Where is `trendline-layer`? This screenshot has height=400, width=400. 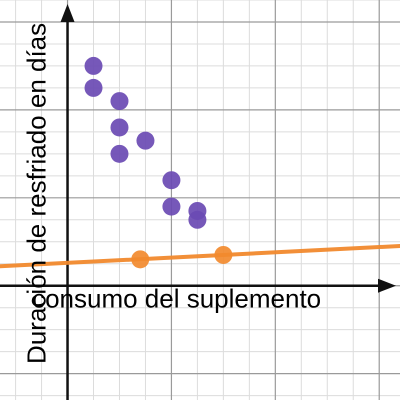 trendline-layer is located at coordinates (200, 256).